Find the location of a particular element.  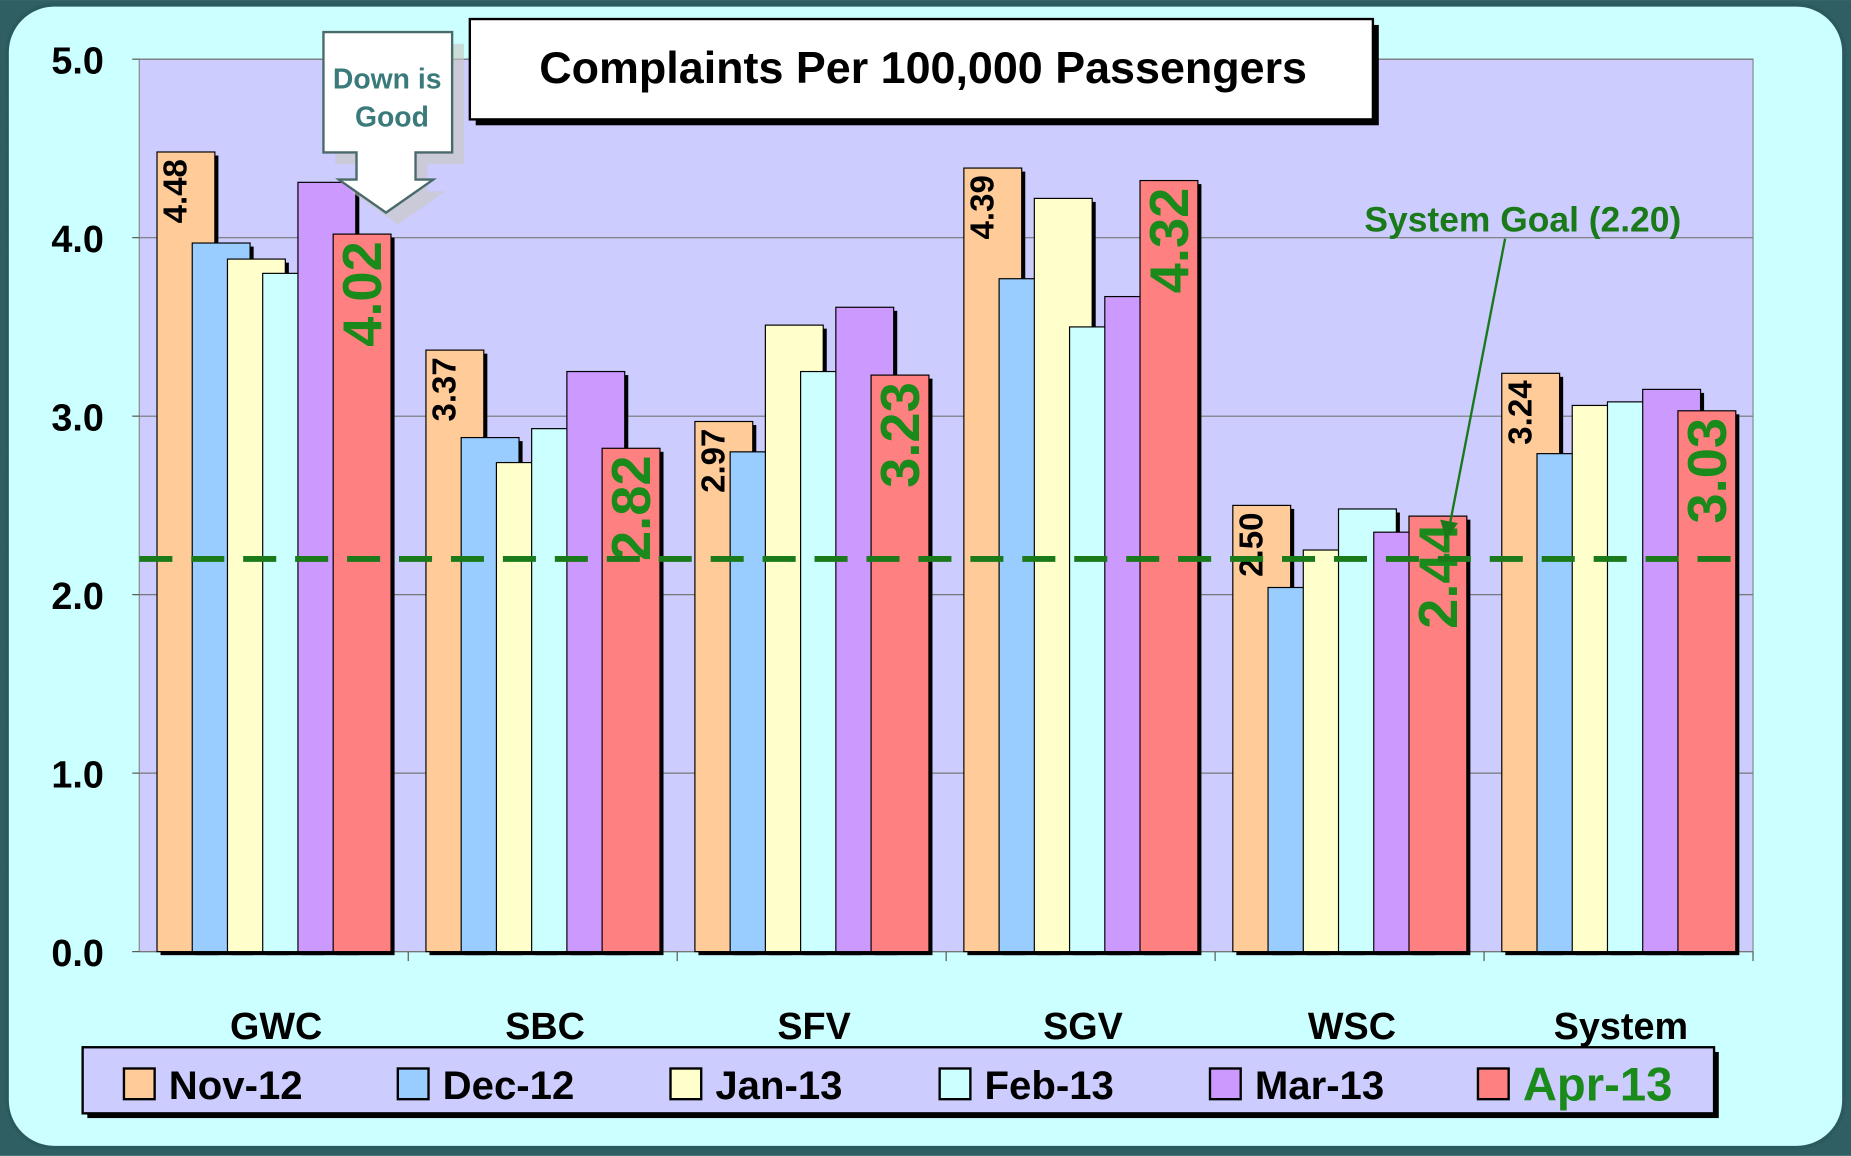

title-box is located at coordinates (921, 69).